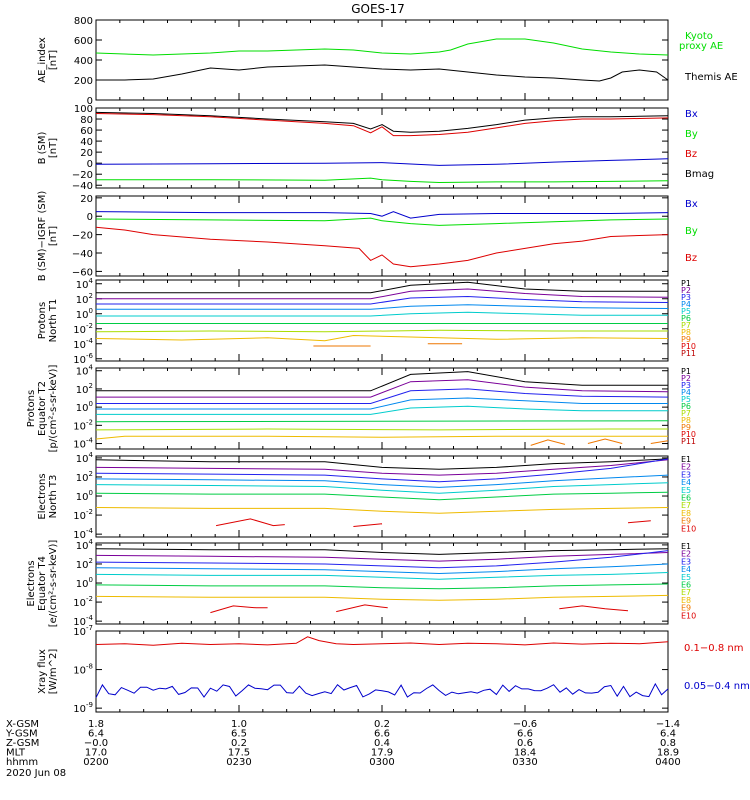 The width and height of the screenshot is (750, 800). What do you see at coordinates (382, 753) in the screenshot?
I see `x-axis-value: 17.9` at bounding box center [382, 753].